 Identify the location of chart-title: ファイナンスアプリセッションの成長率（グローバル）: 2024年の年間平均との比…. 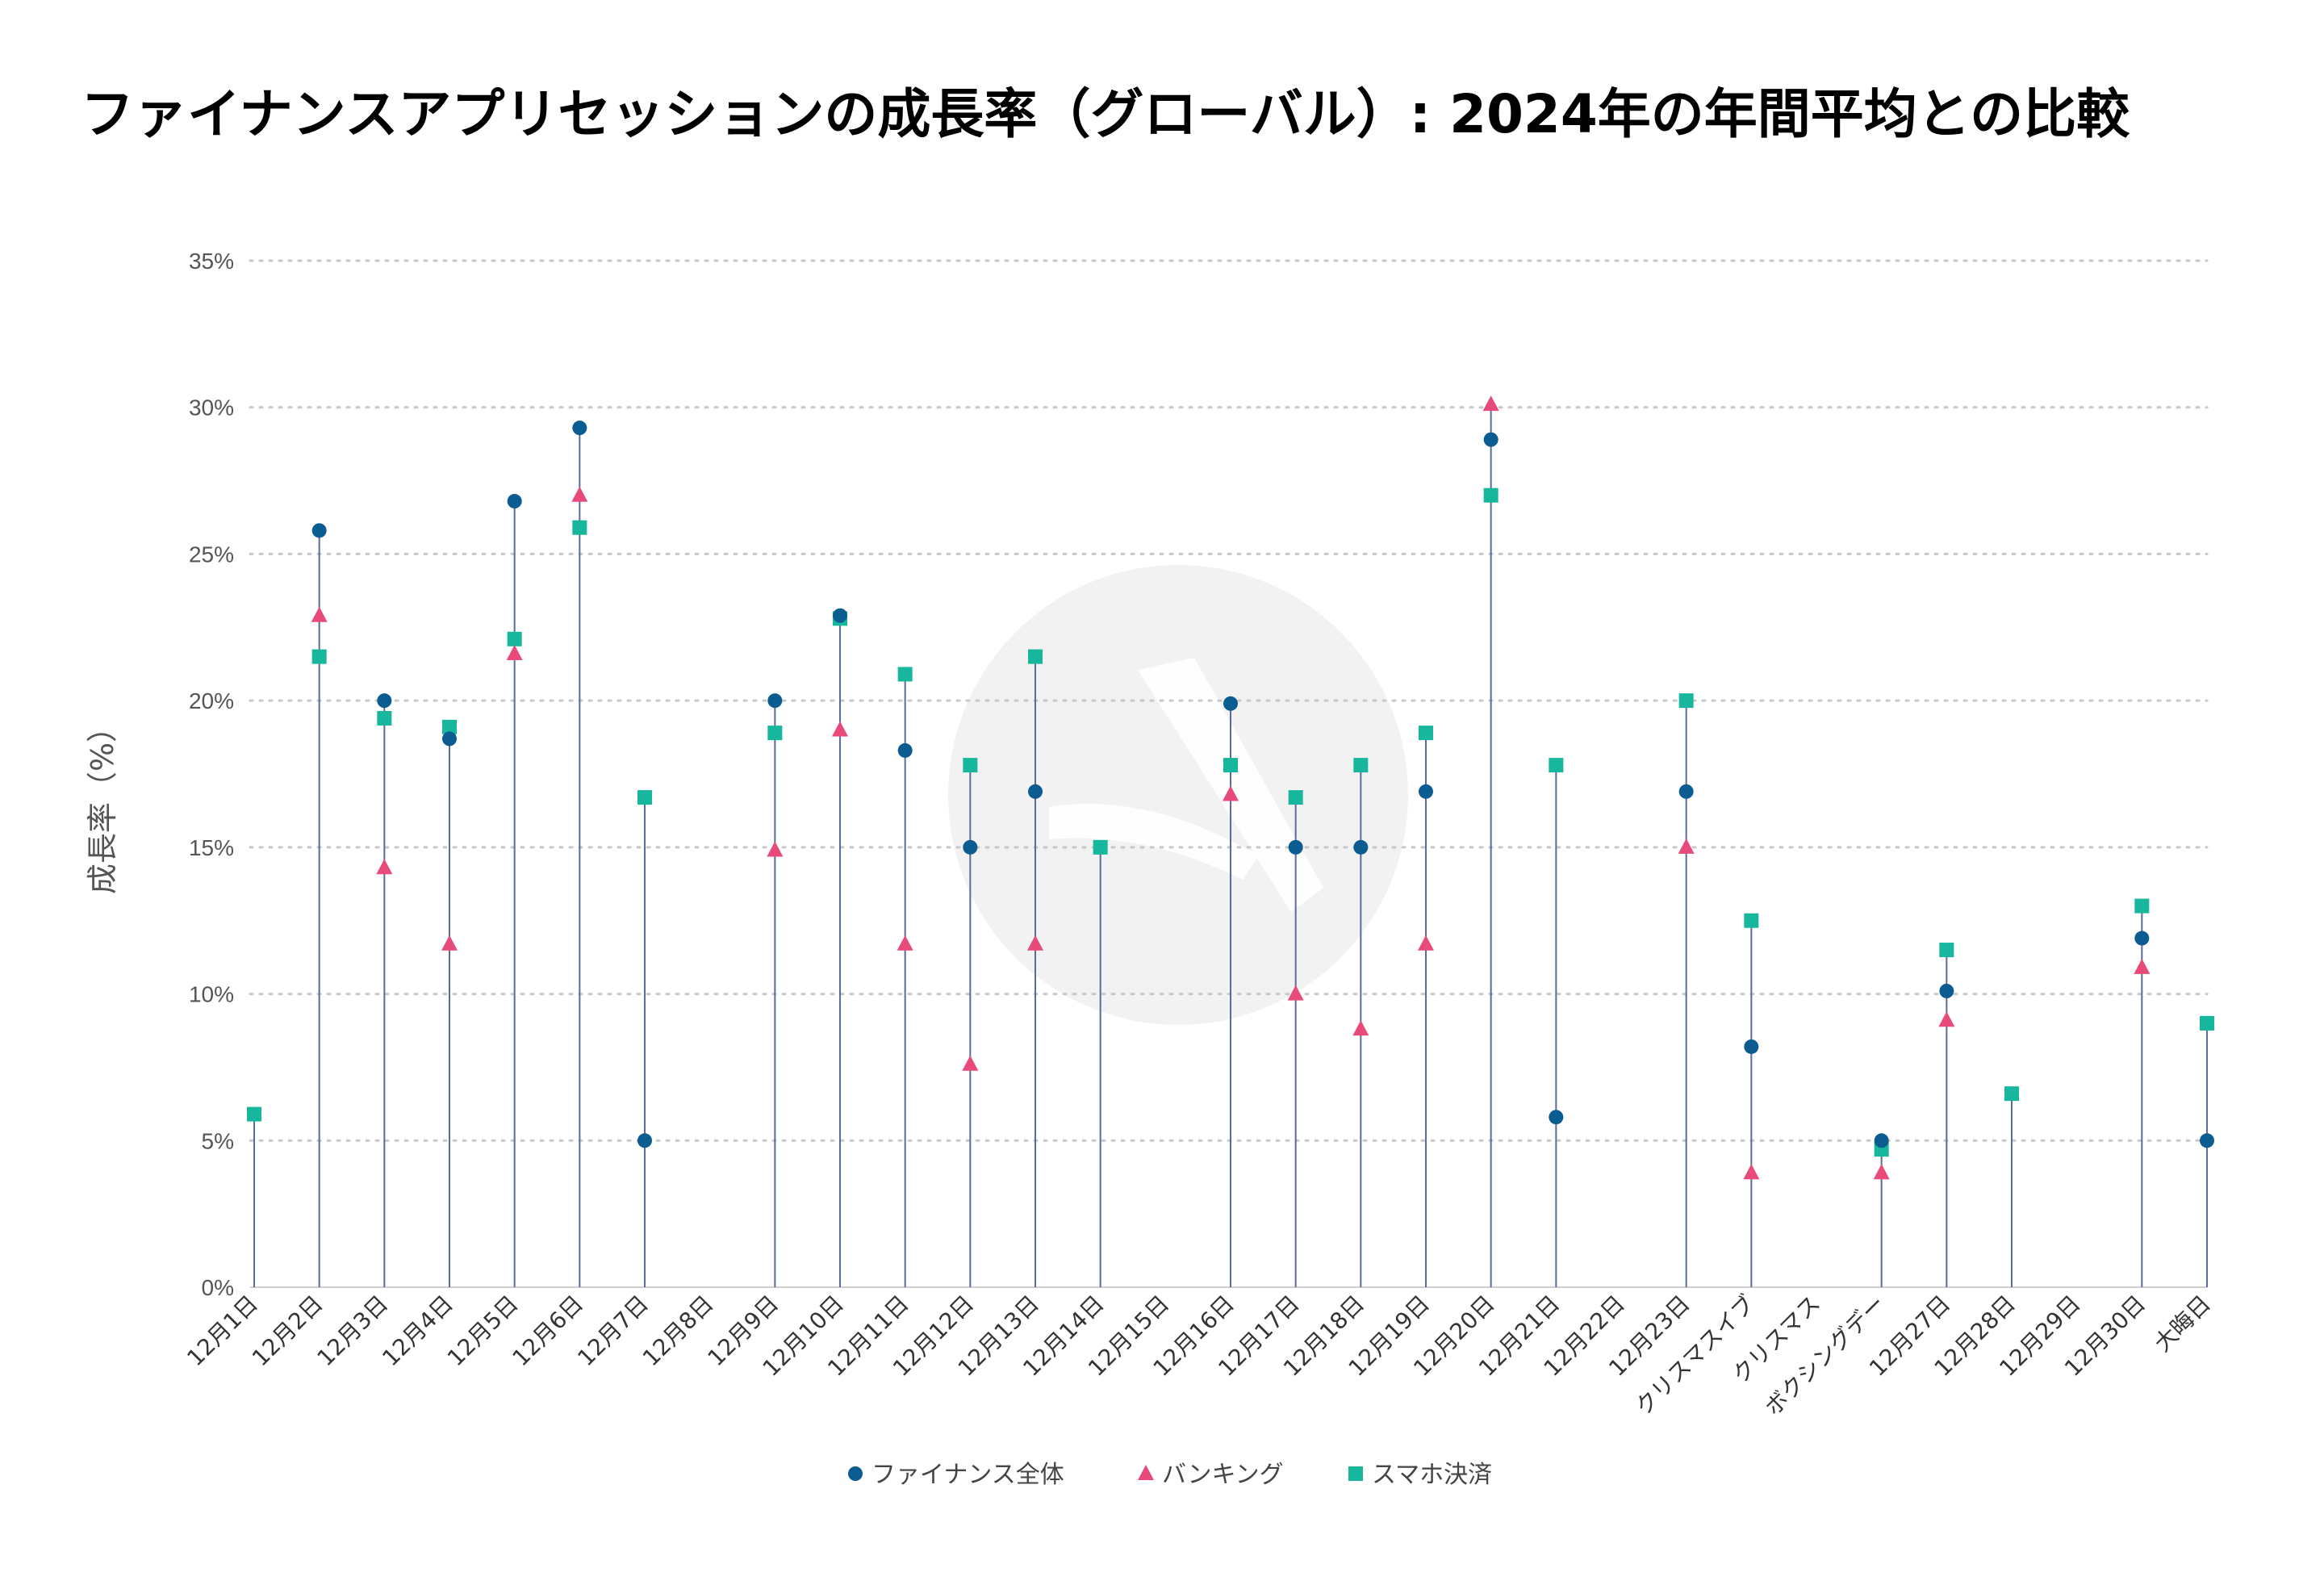
(1105, 114).